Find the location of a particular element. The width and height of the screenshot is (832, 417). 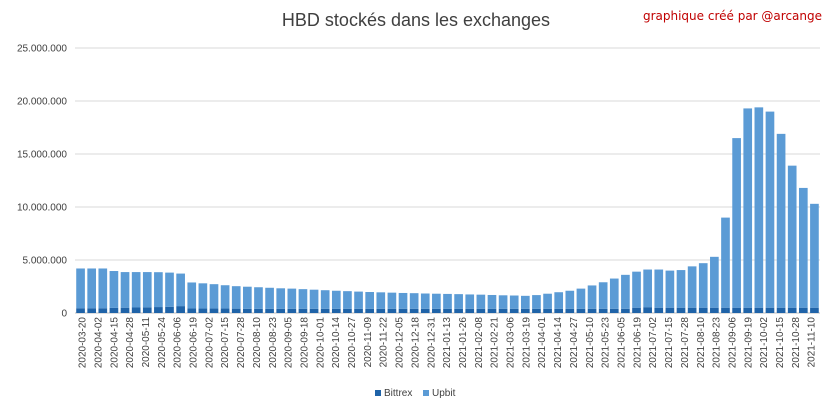

x-tick-label: 2020-12-31 is located at coordinates (431, 343).